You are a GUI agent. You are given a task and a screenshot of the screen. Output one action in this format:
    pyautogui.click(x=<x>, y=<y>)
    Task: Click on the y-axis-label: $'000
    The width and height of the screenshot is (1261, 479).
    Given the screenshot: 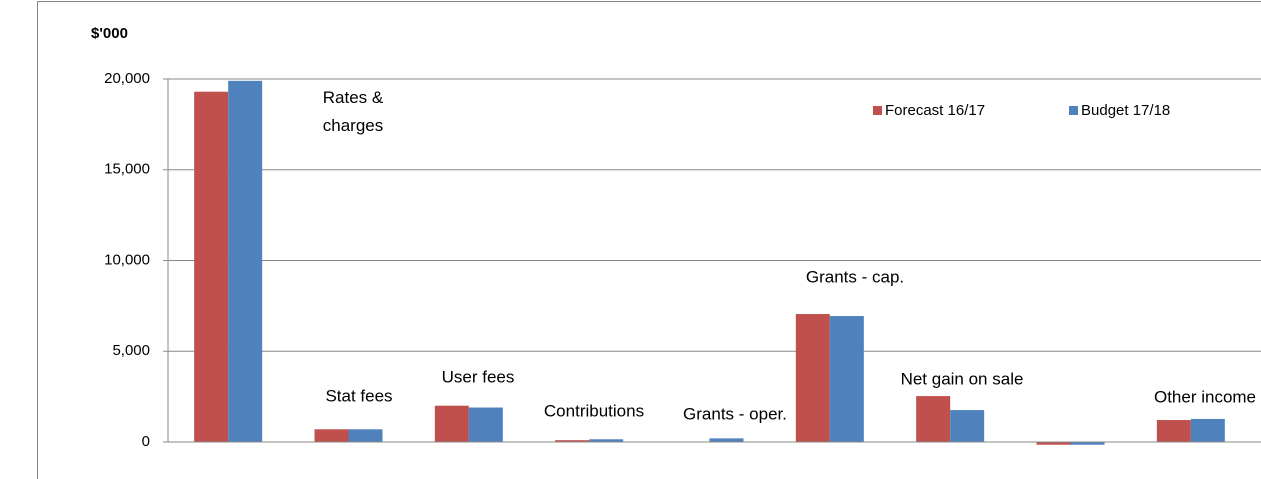 What is the action you would take?
    pyautogui.click(x=109, y=33)
    